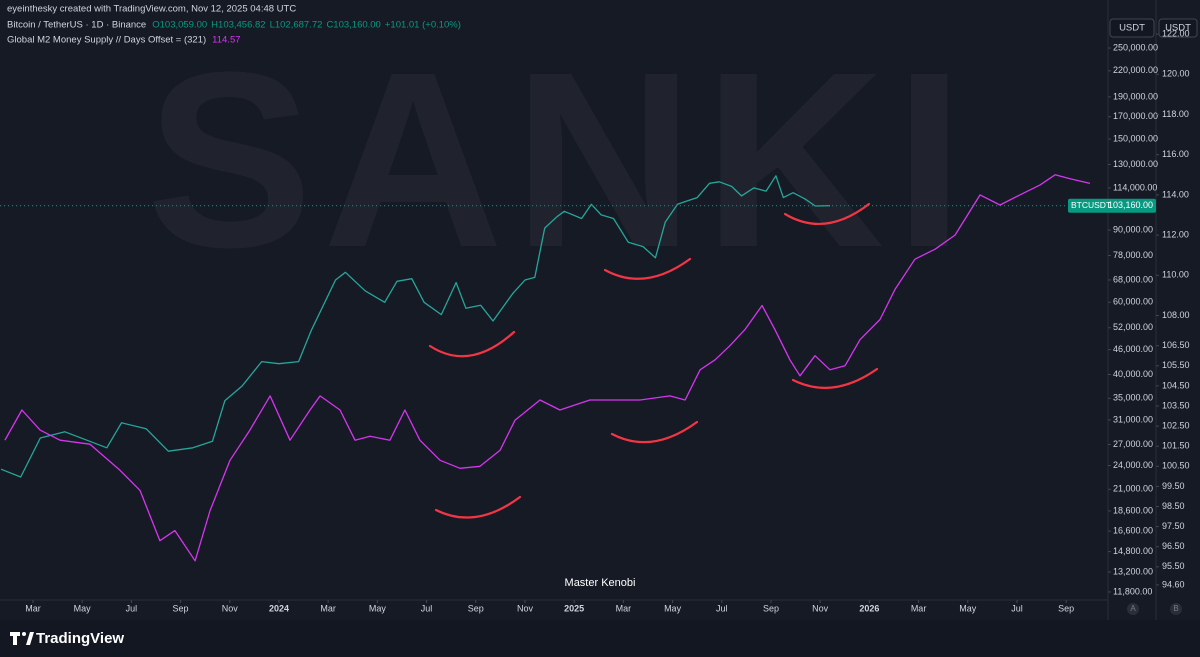  What do you see at coordinates (1133, 349) in the screenshot?
I see `y-tick-label: 46,000.00` at bounding box center [1133, 349].